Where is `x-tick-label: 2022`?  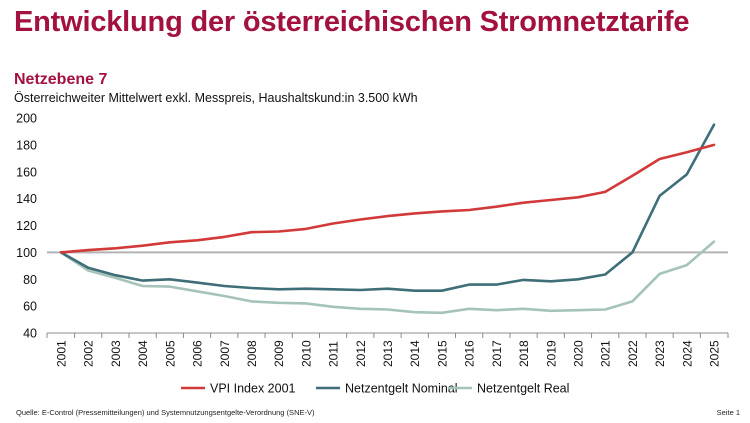
x-tick-label: 2022 is located at coordinates (633, 353).